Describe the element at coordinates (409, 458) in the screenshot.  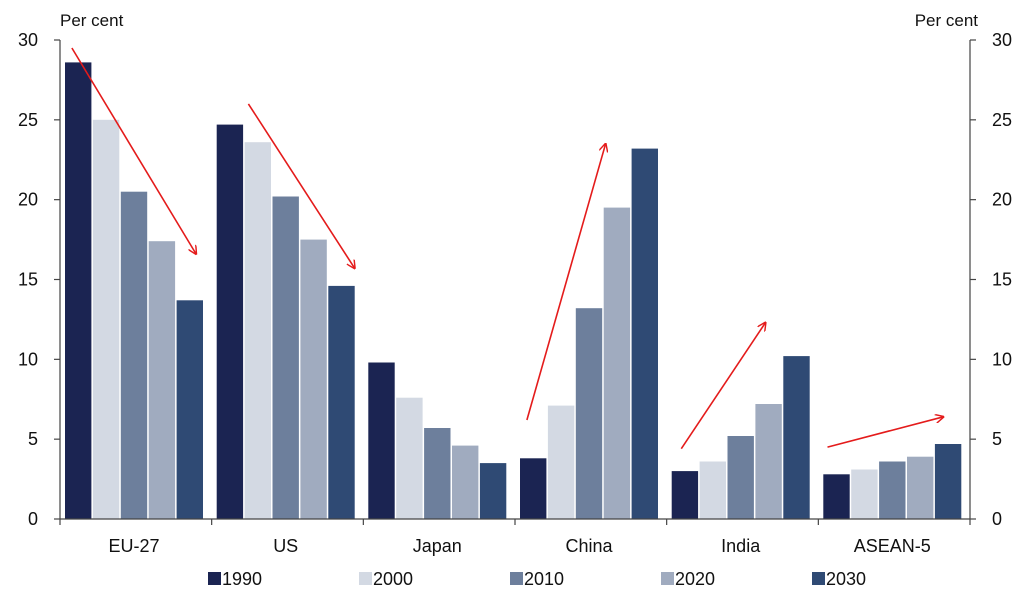
I see `bar-japan-2000` at that location.